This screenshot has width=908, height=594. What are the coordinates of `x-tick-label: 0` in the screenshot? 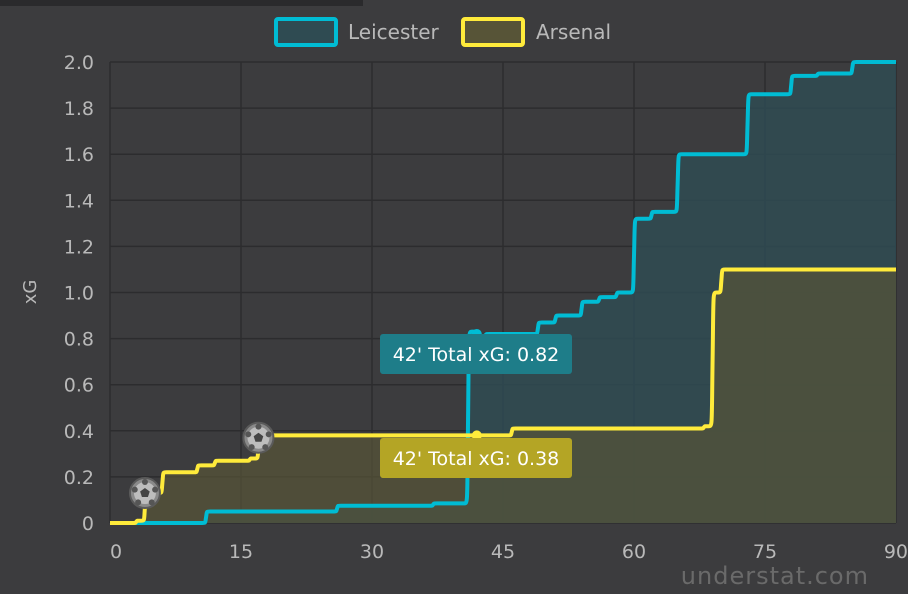 It's located at (116, 552).